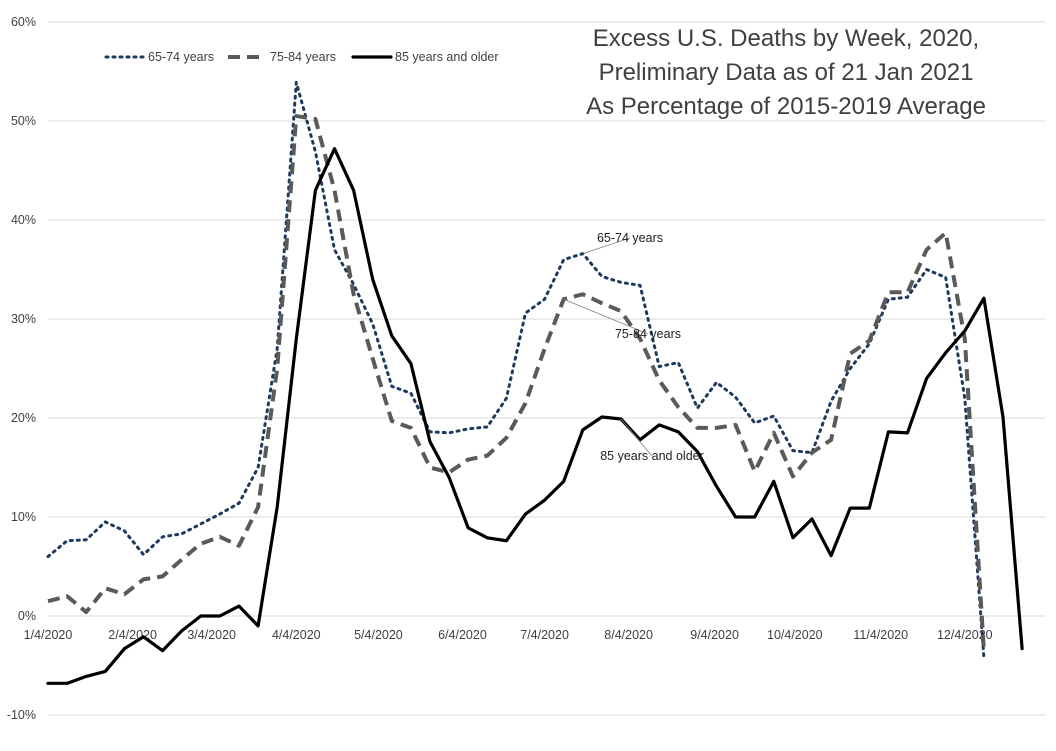 This screenshot has height=751, width=1056. I want to click on y-tick-label: -10%, so click(21, 715).